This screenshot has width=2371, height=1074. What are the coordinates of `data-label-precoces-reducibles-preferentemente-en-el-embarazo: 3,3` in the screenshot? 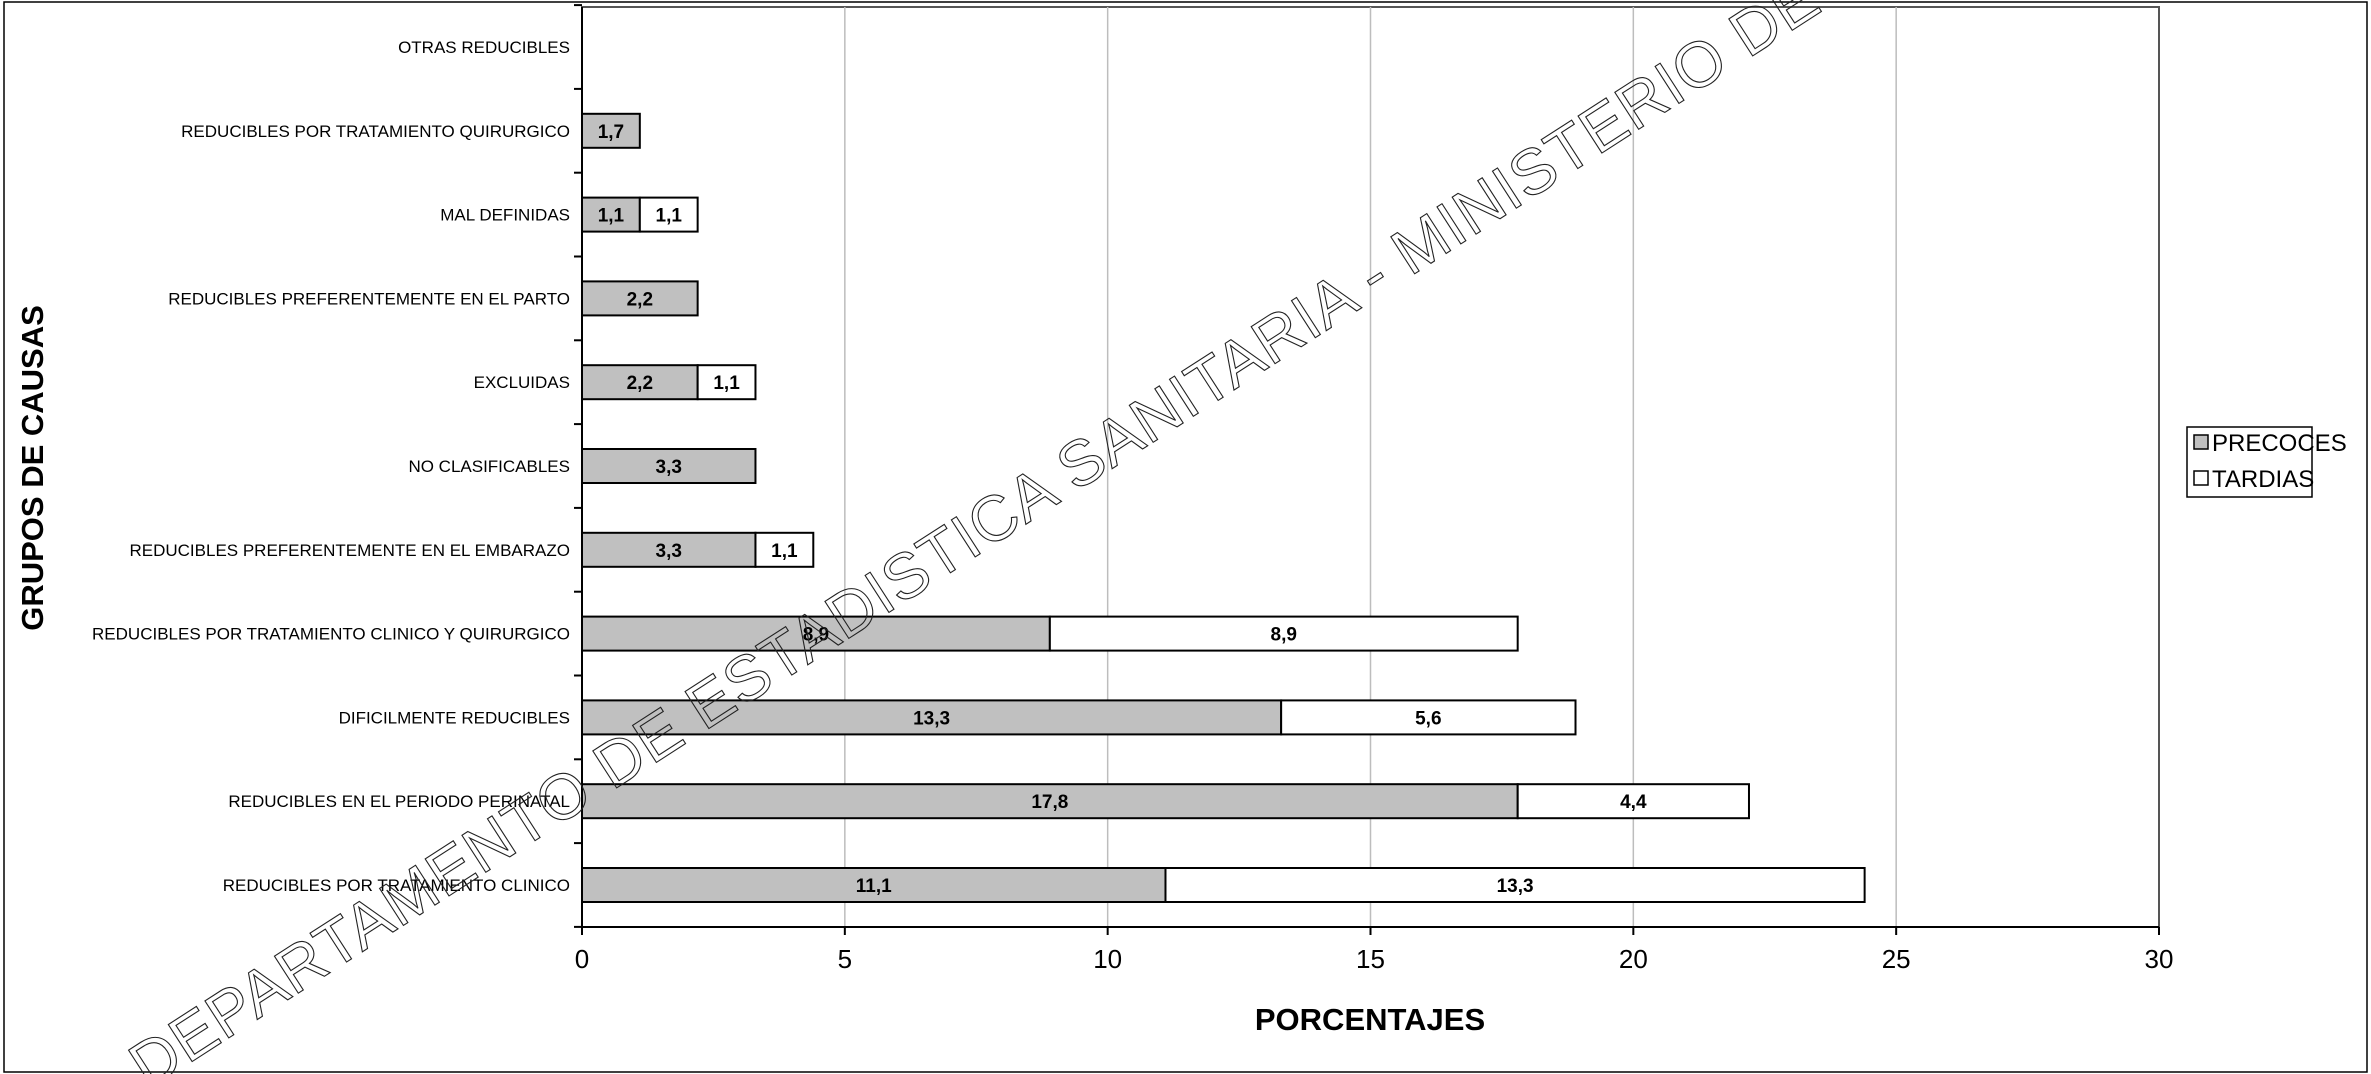 It's located at (669, 551).